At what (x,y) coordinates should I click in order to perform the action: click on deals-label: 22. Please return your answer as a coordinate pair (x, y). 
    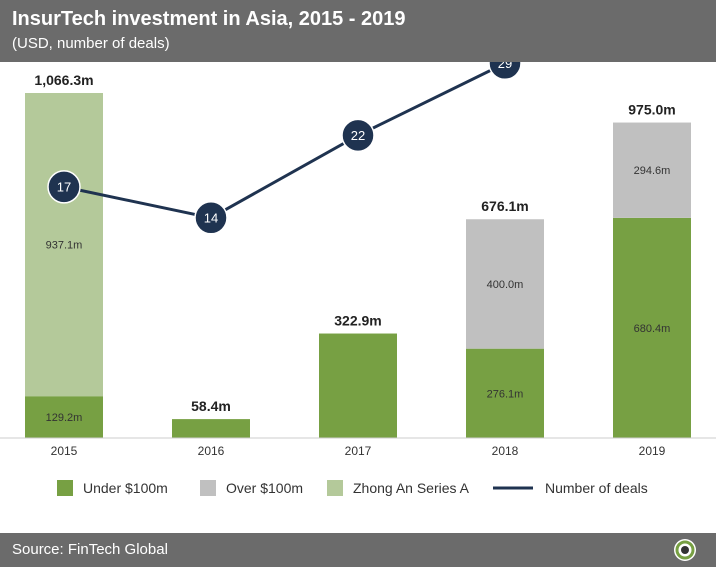
    Looking at the image, I should click on (358, 135).